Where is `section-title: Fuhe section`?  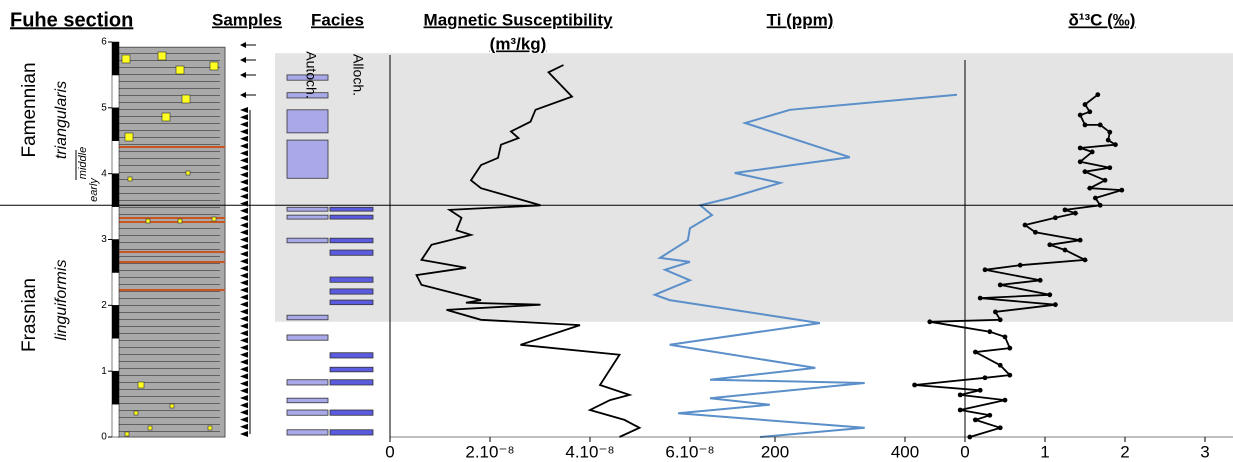 section-title: Fuhe section is located at coordinates (71, 20).